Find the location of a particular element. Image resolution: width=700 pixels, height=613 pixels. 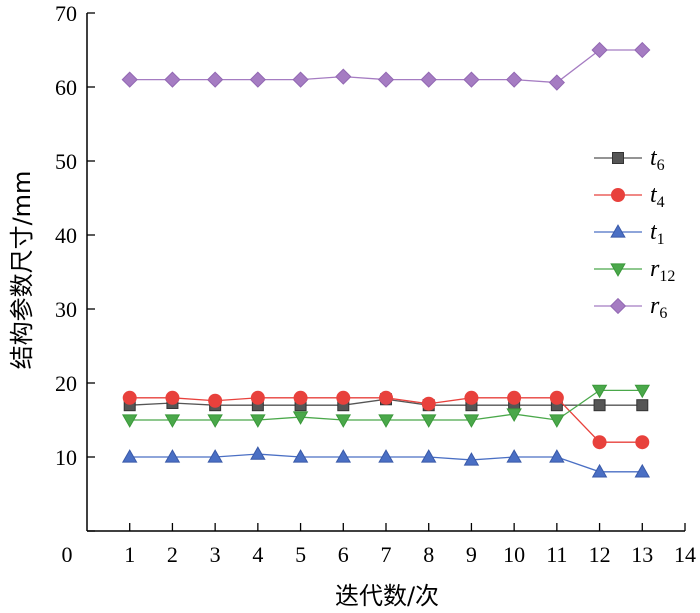

series-t4 is located at coordinates (386, 420).